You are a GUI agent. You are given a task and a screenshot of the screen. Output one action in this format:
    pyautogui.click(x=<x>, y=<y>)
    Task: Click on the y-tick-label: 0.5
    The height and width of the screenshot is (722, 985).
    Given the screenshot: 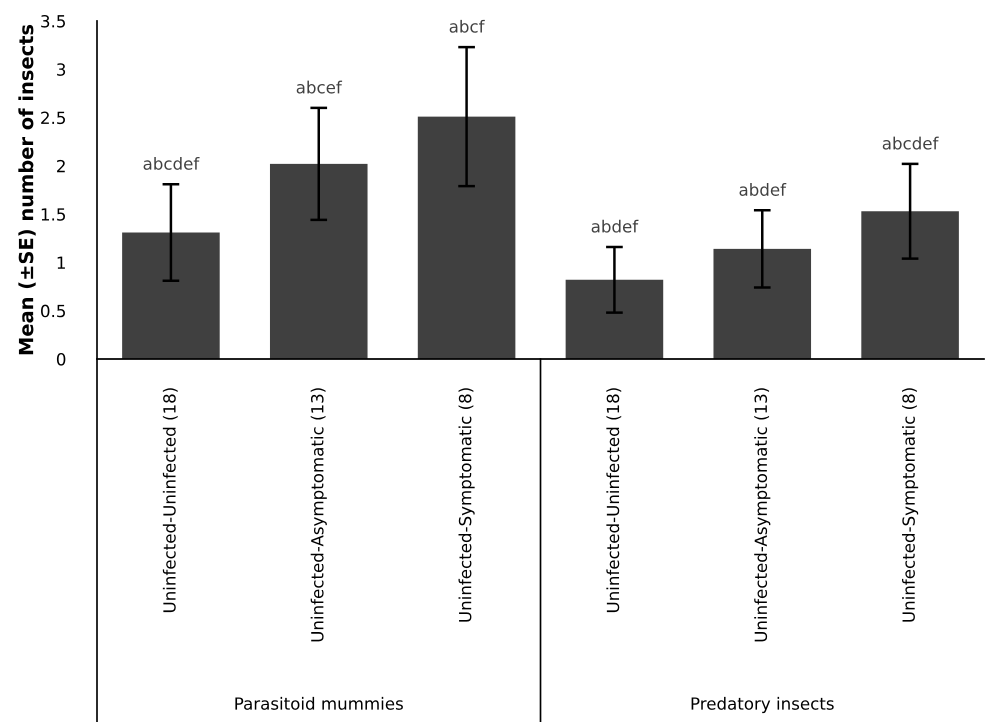 What is the action you would take?
    pyautogui.click(x=53, y=311)
    